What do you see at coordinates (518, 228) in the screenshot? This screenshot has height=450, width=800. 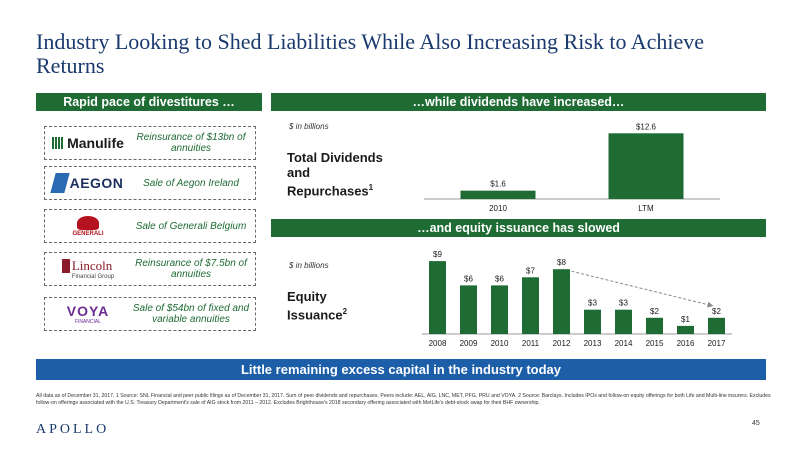 I see `equity-header: …and equity issuance has slowed` at bounding box center [518, 228].